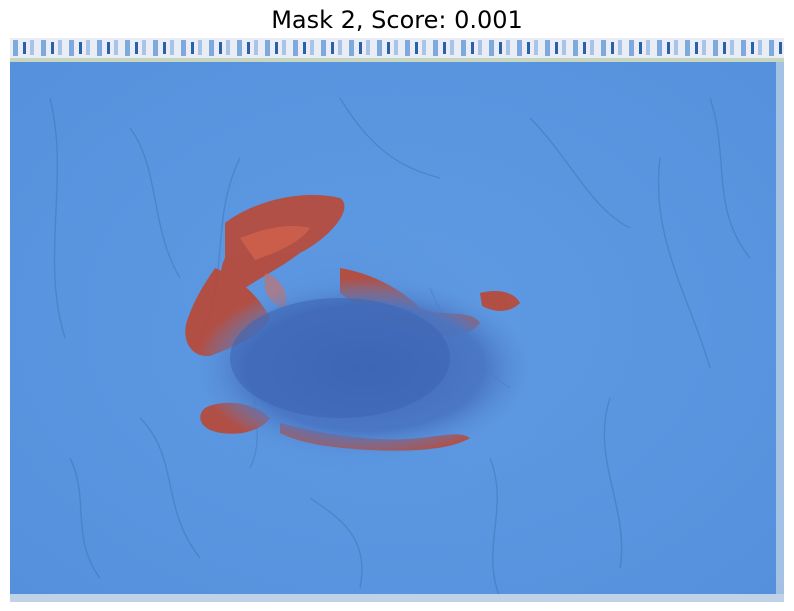  Describe the element at coordinates (780, 328) in the screenshot. I see `right-edge` at that location.